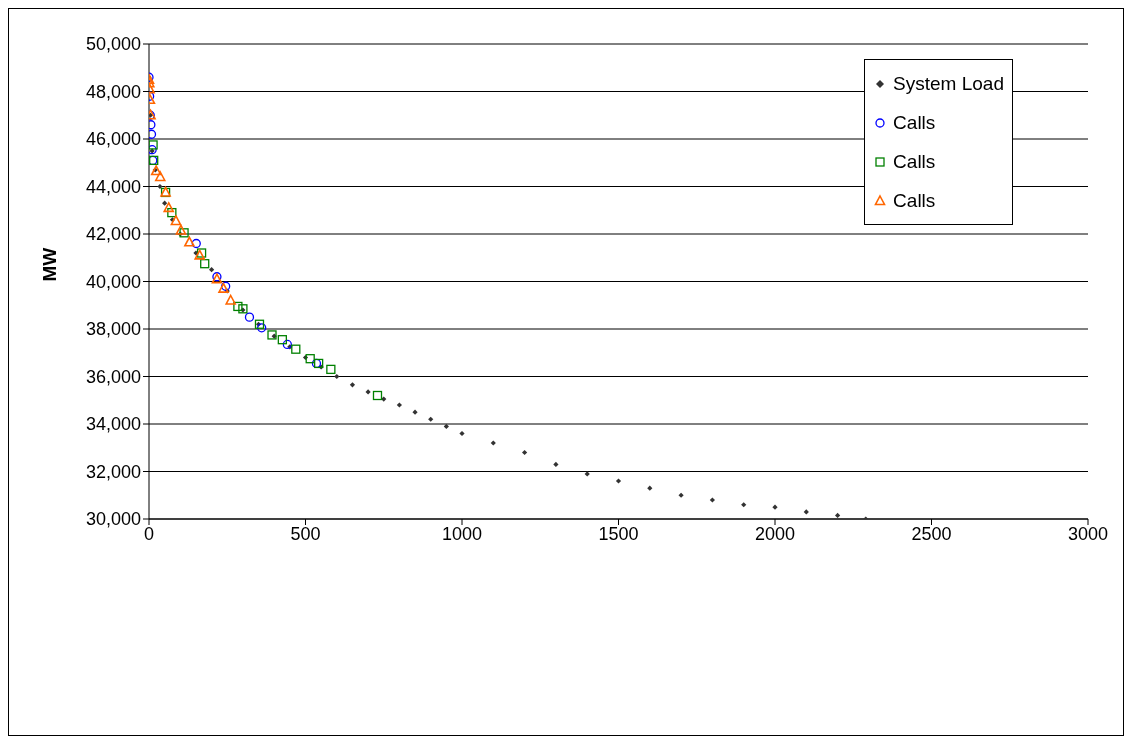  What do you see at coordinates (931, 533) in the screenshot?
I see `x-tick-label: 2500` at bounding box center [931, 533].